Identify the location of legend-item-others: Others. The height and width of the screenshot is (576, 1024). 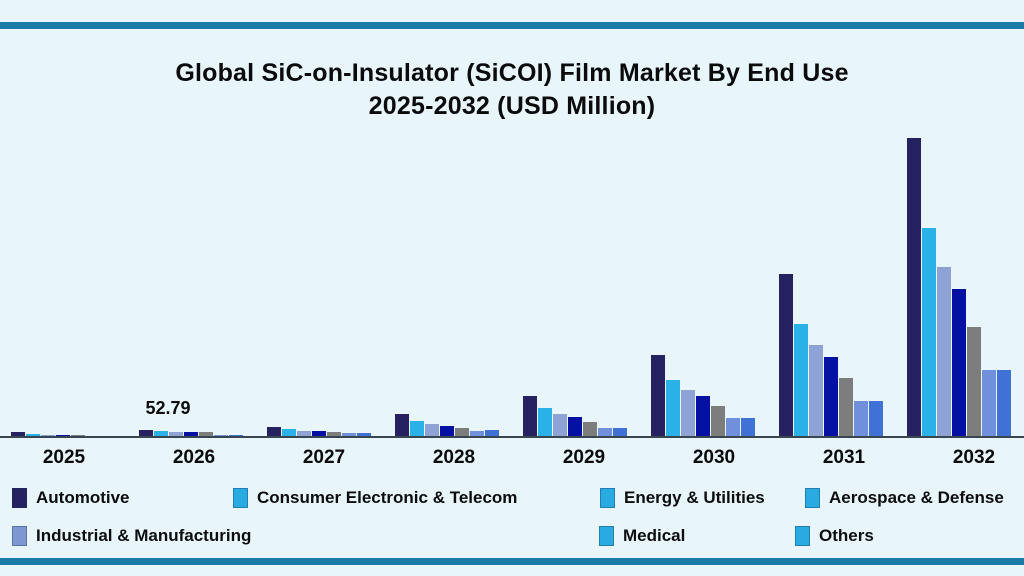
(834, 536).